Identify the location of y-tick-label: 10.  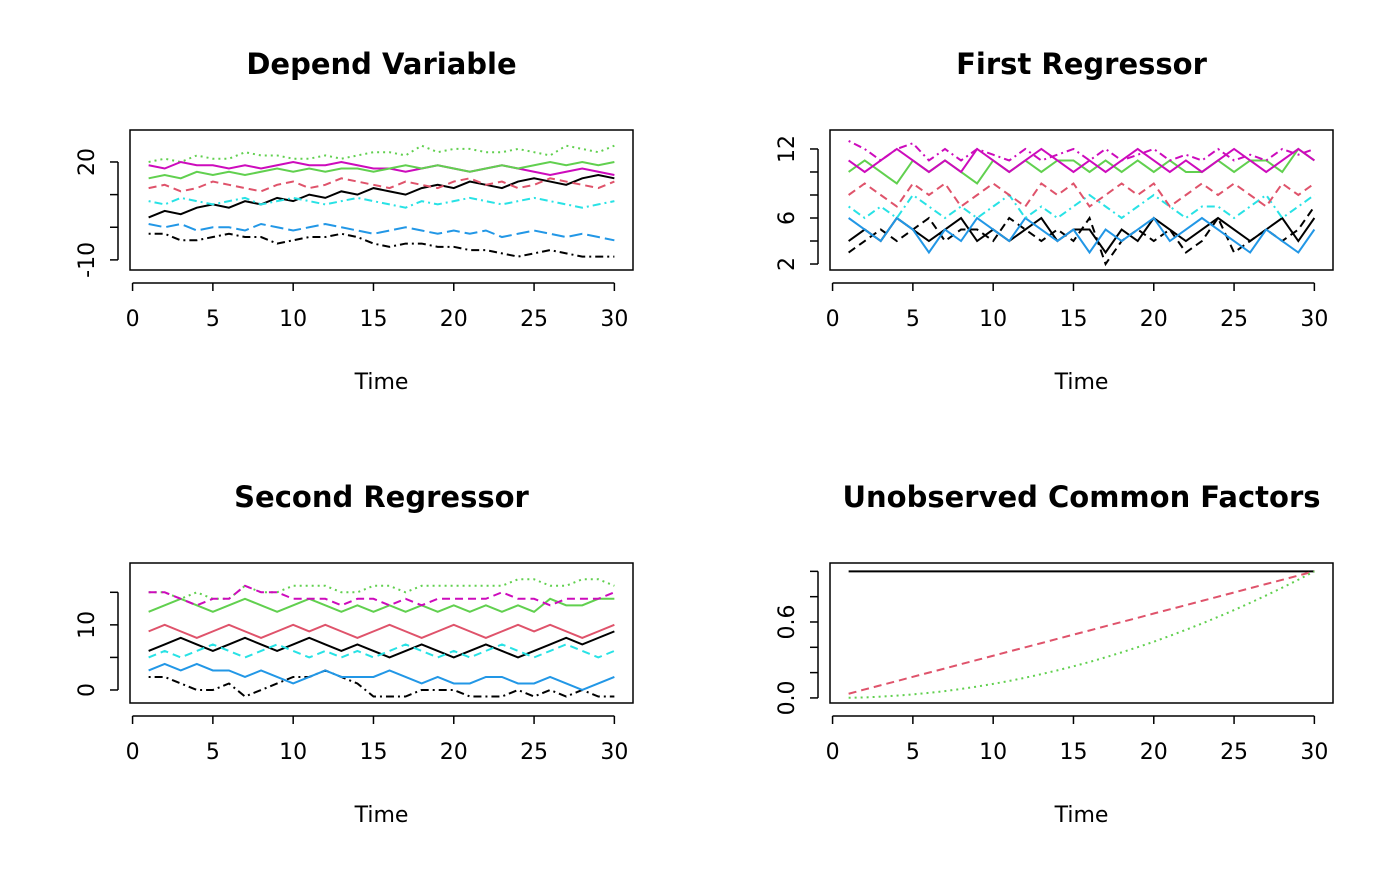
(87, 625).